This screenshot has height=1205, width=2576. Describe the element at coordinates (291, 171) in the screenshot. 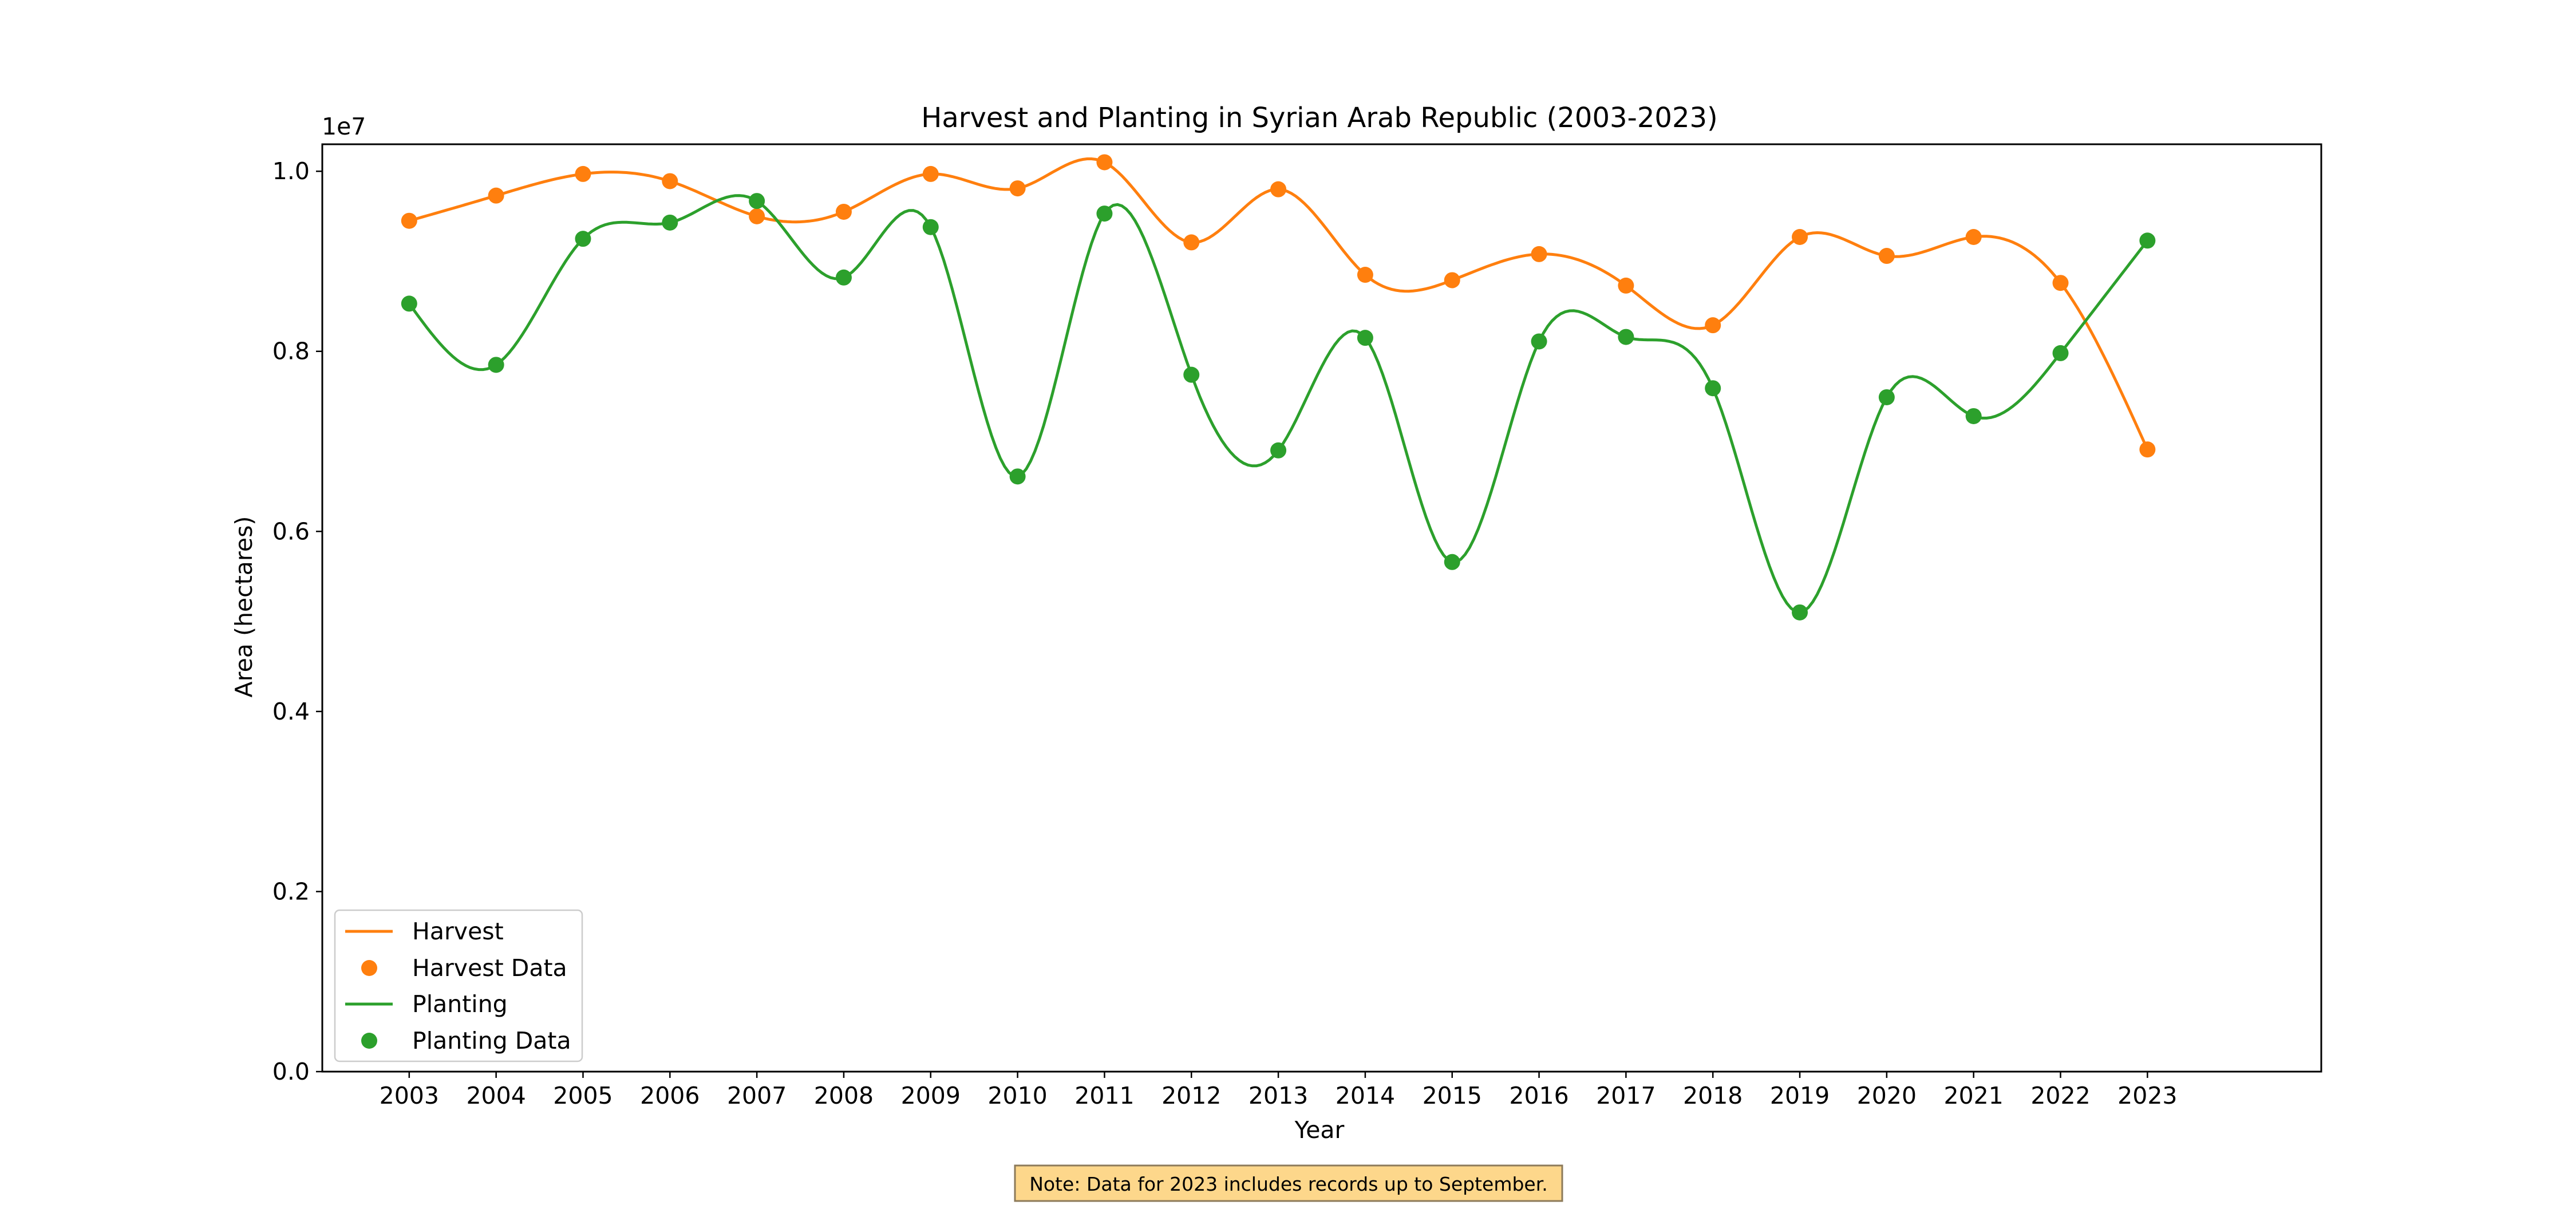

I see `y-tick-label: 1.0` at that location.